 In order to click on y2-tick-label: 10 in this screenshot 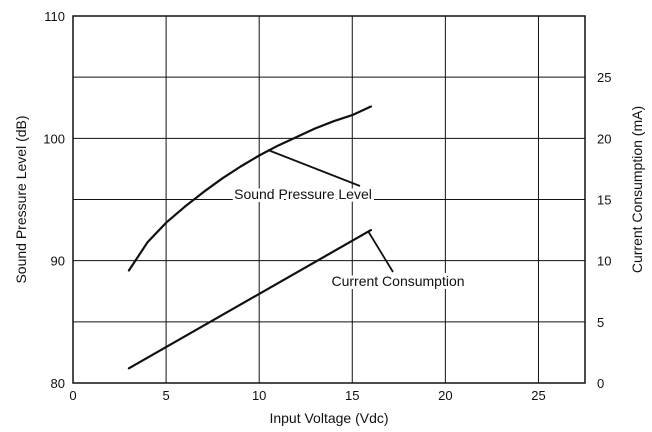, I will do `click(604, 261)`.